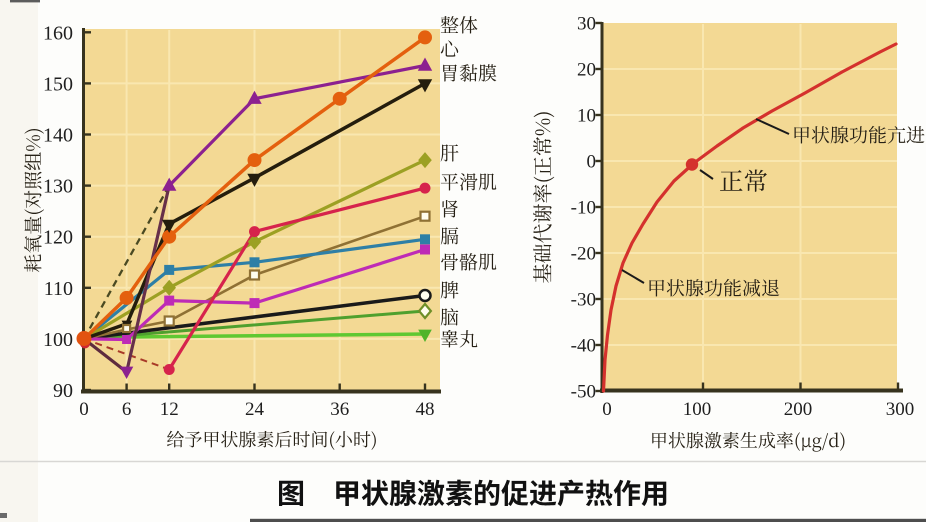 This screenshot has height=527, width=926. Describe the element at coordinates (58, 33) in the screenshot. I see `svg-text: 160` at that location.